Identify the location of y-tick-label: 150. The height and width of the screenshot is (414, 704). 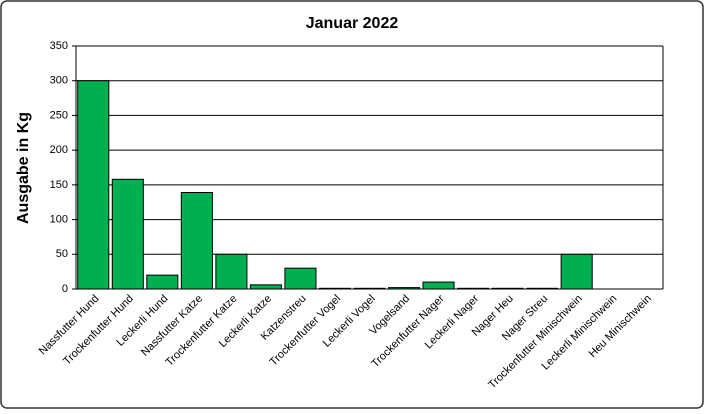
(59, 185).